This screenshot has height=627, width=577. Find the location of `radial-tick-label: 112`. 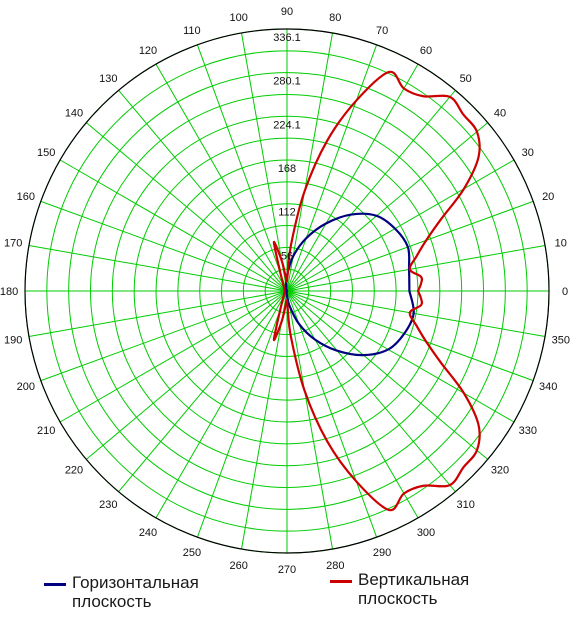

radial-tick-label: 112 is located at coordinates (287, 213).